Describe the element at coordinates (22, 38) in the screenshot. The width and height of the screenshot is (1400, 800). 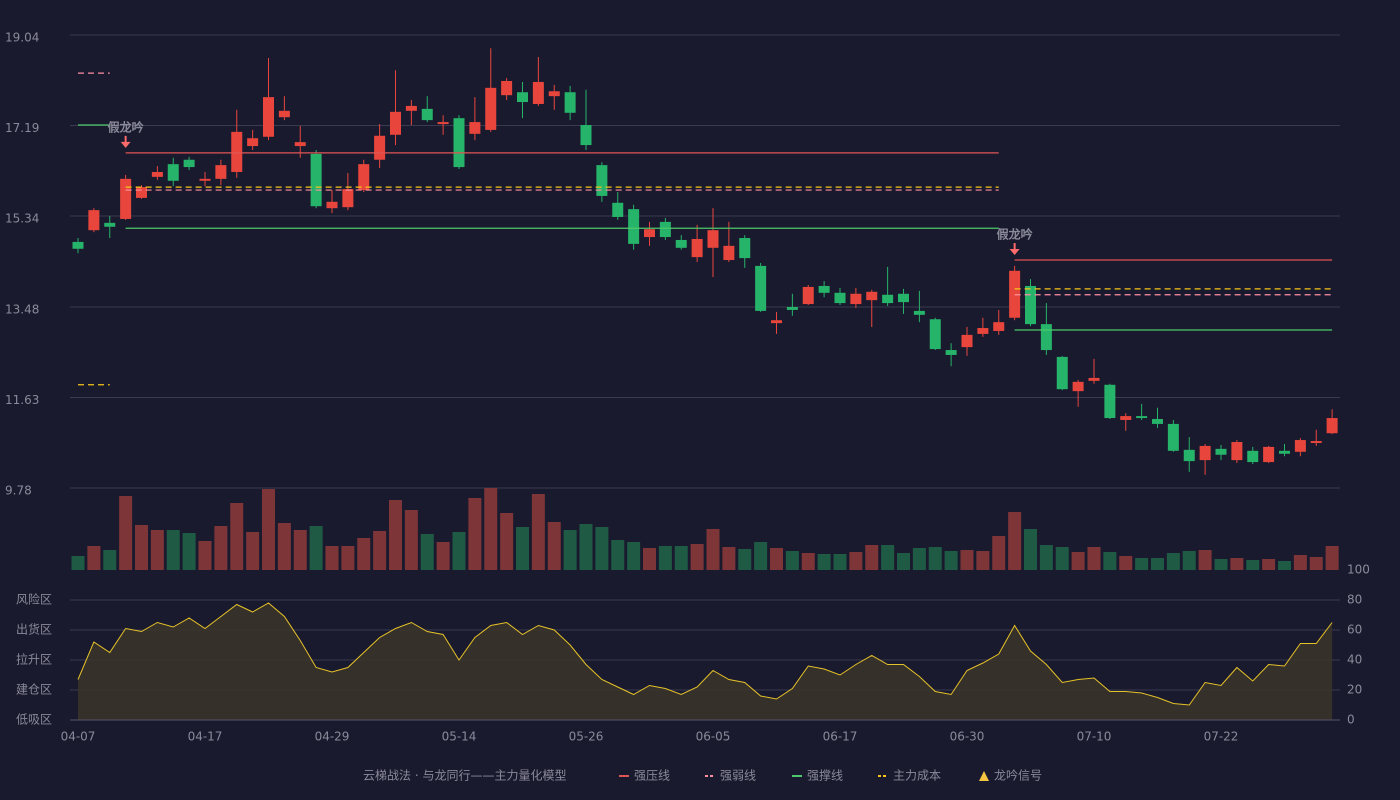
I see `y-tick-label: 19.04` at that location.